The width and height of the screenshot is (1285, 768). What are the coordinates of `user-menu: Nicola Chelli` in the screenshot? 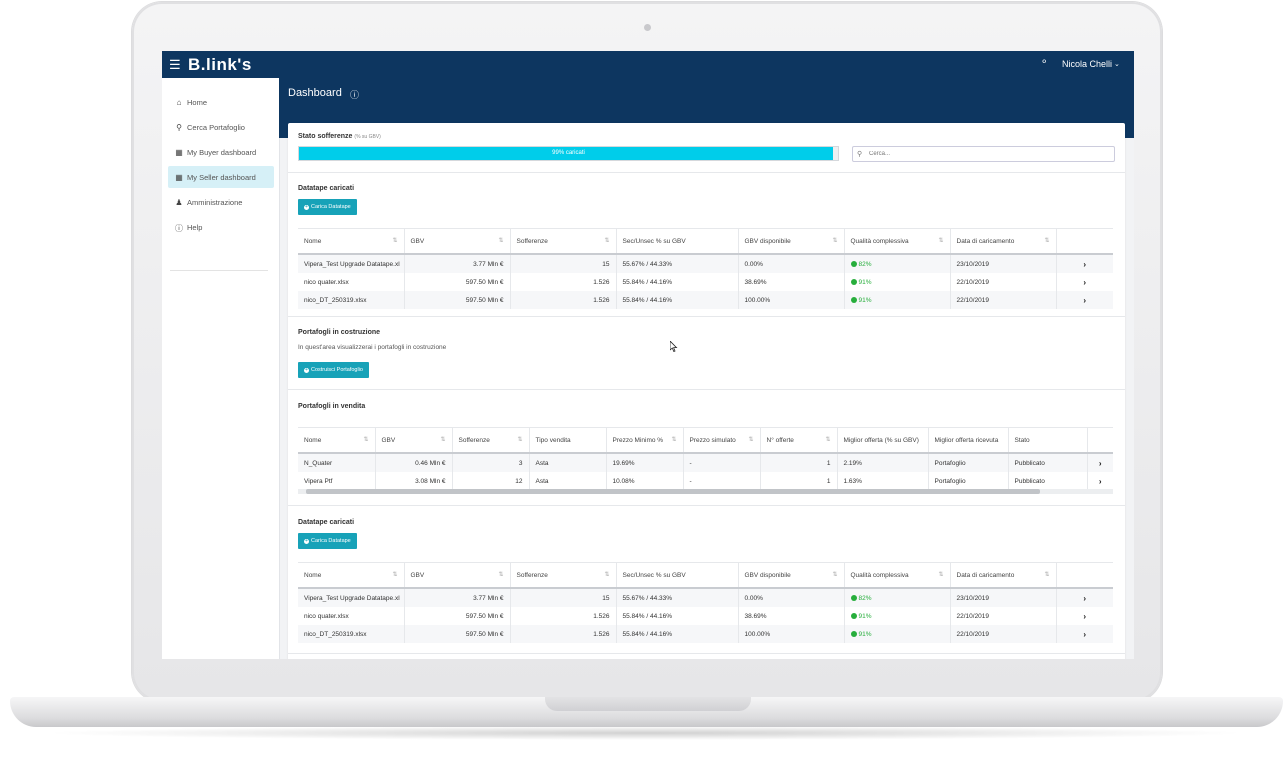 It's located at (1087, 64).